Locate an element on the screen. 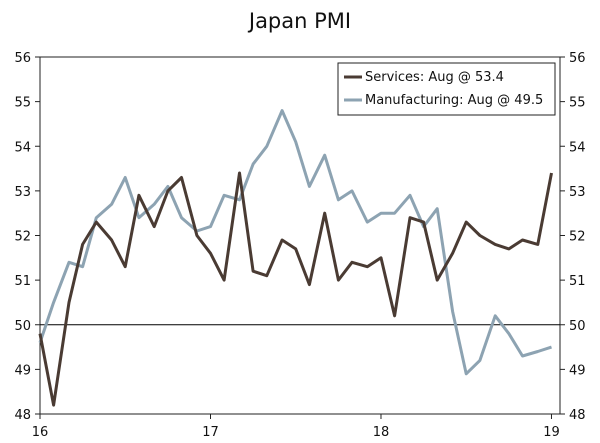 Image resolution: width=600 pixels, height=443 pixels. ytick-label-right: 52 is located at coordinates (577, 237).